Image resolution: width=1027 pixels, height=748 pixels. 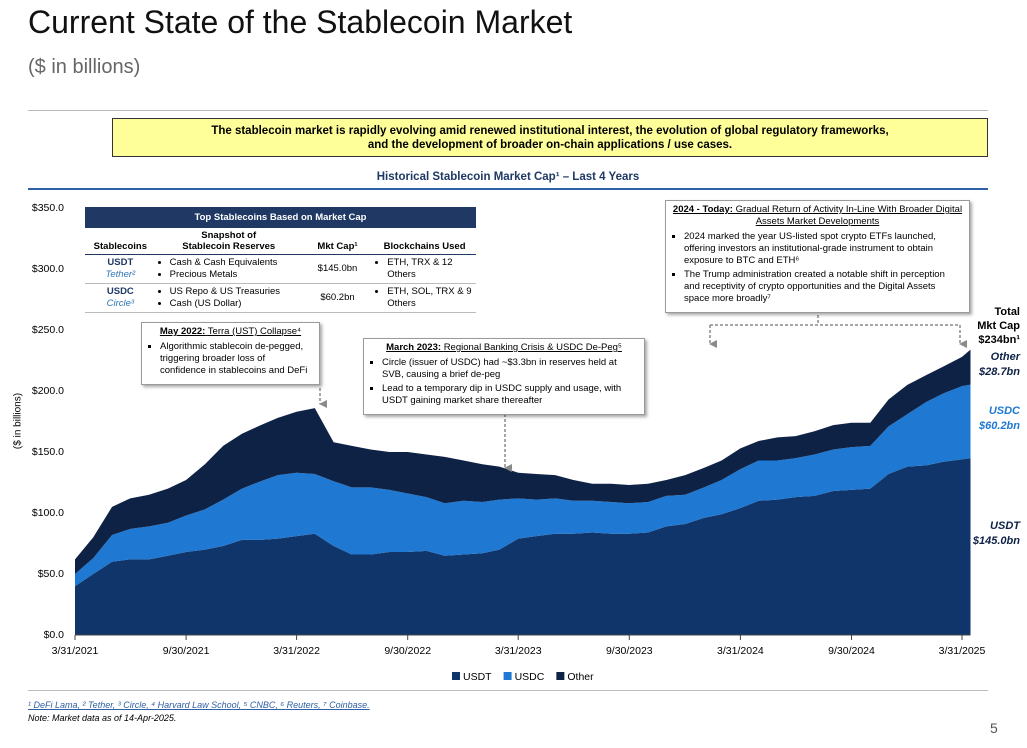 I want to click on column-header-text: Mkt Cap¹, so click(x=337, y=246).